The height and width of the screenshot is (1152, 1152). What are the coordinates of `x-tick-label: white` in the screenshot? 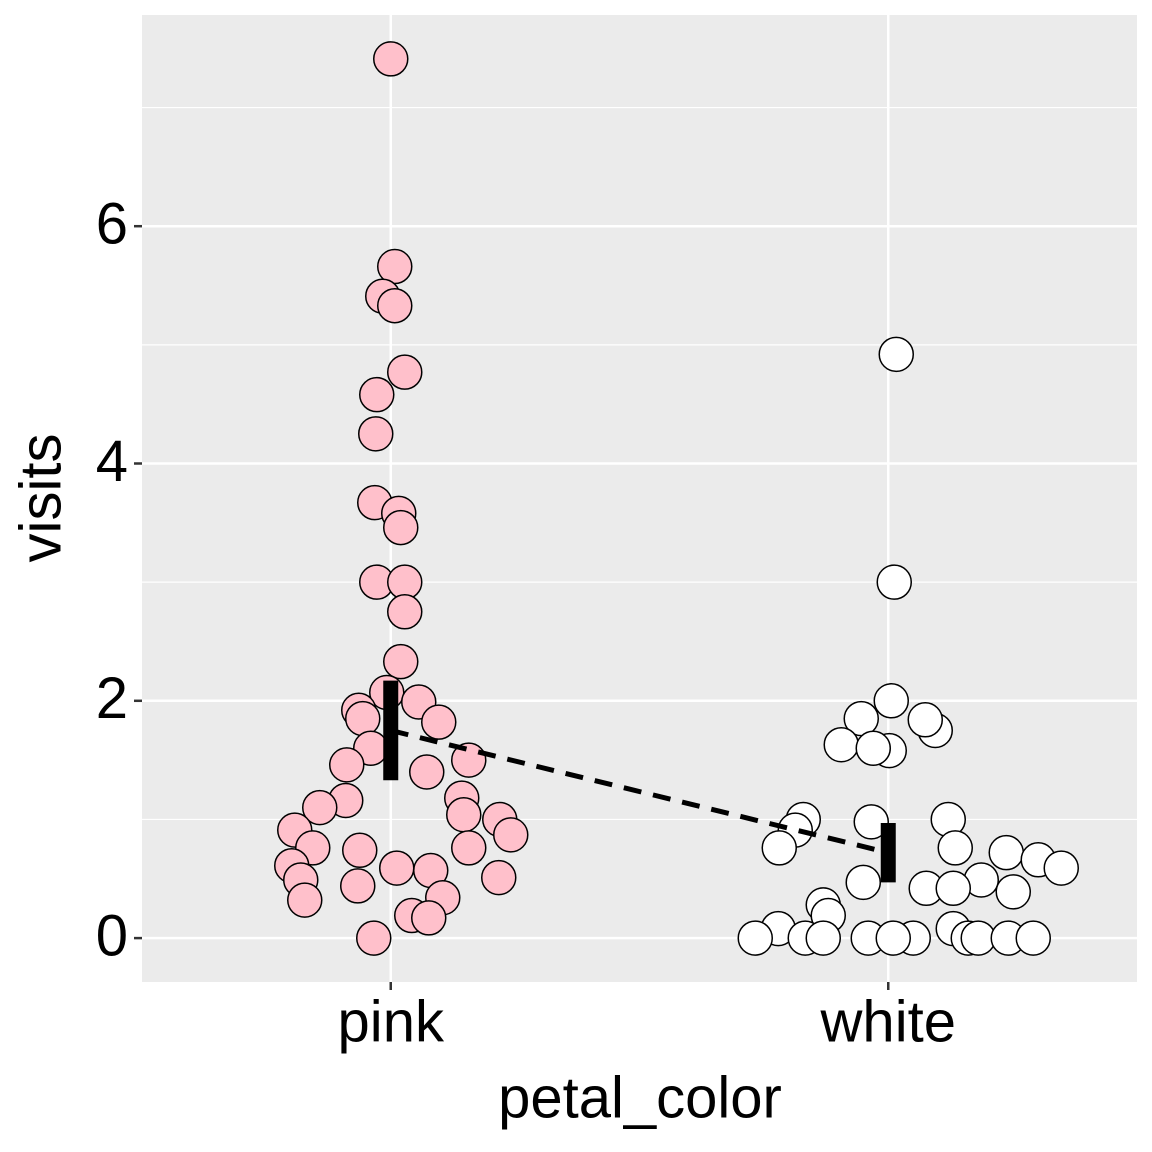 It's located at (888, 1021).